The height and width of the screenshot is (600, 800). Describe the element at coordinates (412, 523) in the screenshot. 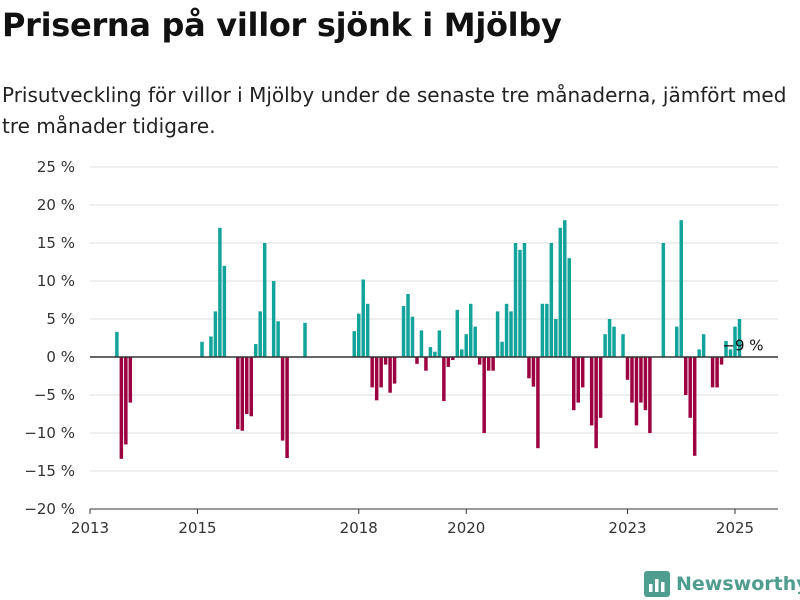

I see `x-axis-tick-labels: 2013 2015 2018 2020 2023 2025` at that location.